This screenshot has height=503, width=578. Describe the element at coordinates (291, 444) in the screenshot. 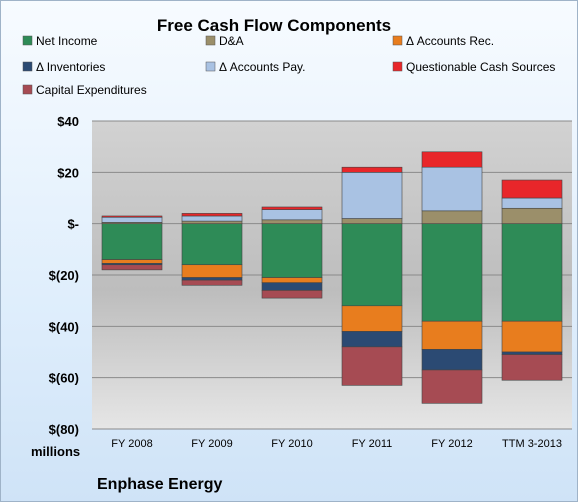

I see `x-tick-label: FY 2010` at that location.